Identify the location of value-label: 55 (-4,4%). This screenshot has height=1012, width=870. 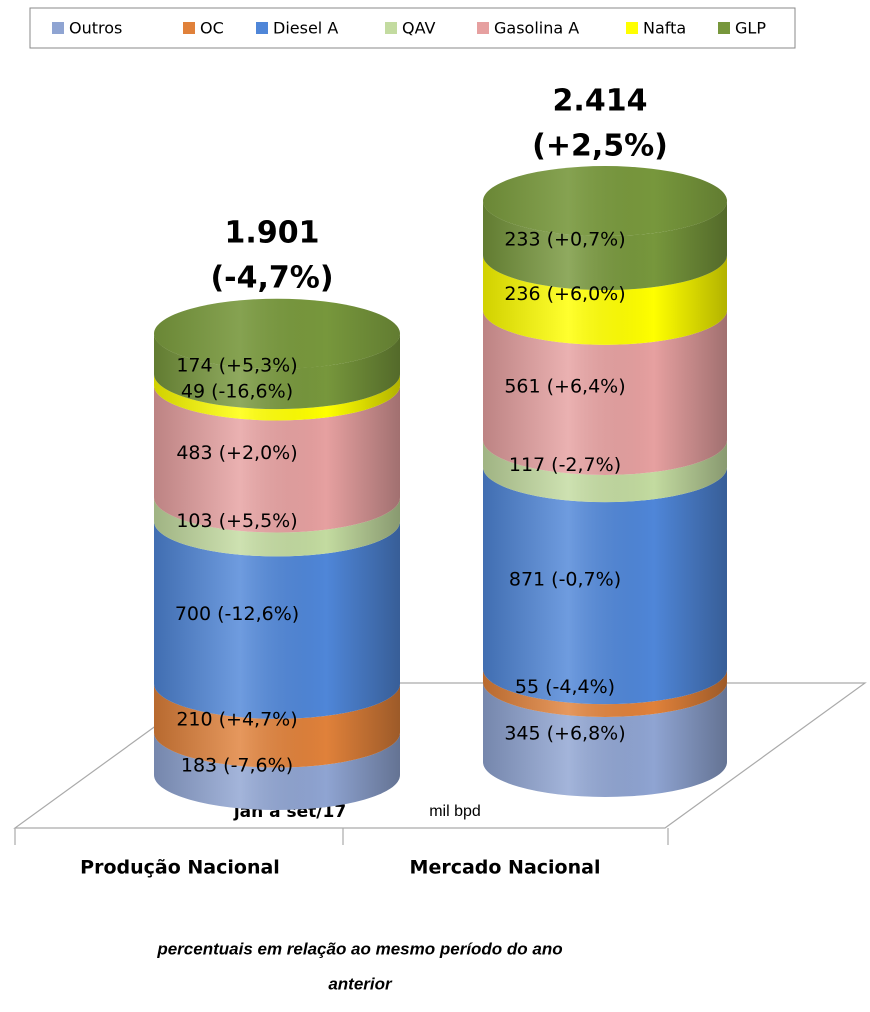
(565, 687).